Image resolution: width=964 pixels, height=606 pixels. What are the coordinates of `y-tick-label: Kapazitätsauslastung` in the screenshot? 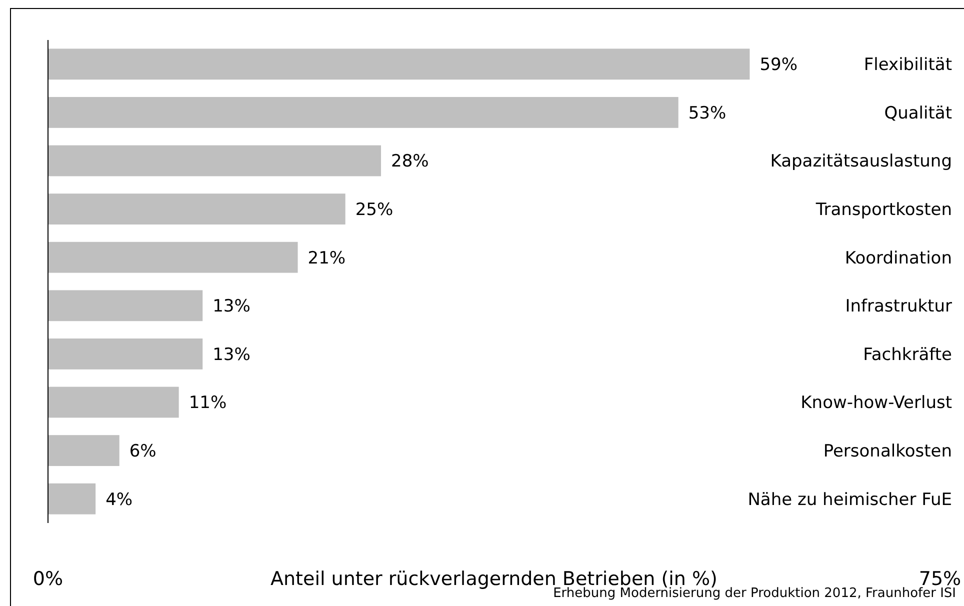 It's located at (861, 162).